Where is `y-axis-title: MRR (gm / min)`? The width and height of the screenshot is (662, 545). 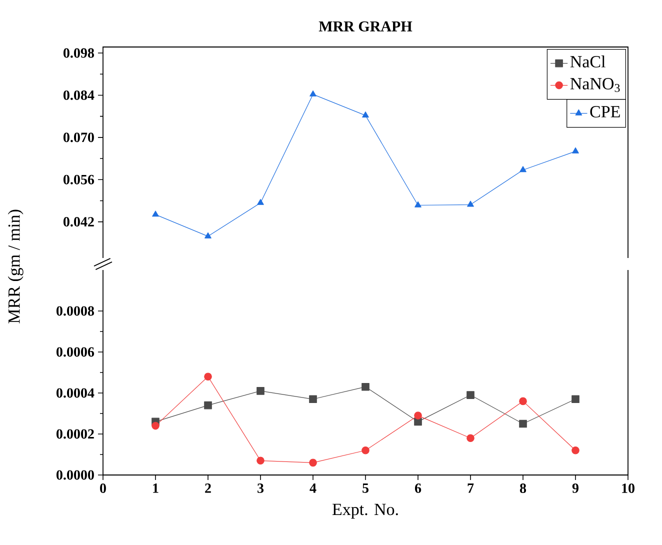
y-axis-title: MRR (gm / min) is located at coordinates (16, 267).